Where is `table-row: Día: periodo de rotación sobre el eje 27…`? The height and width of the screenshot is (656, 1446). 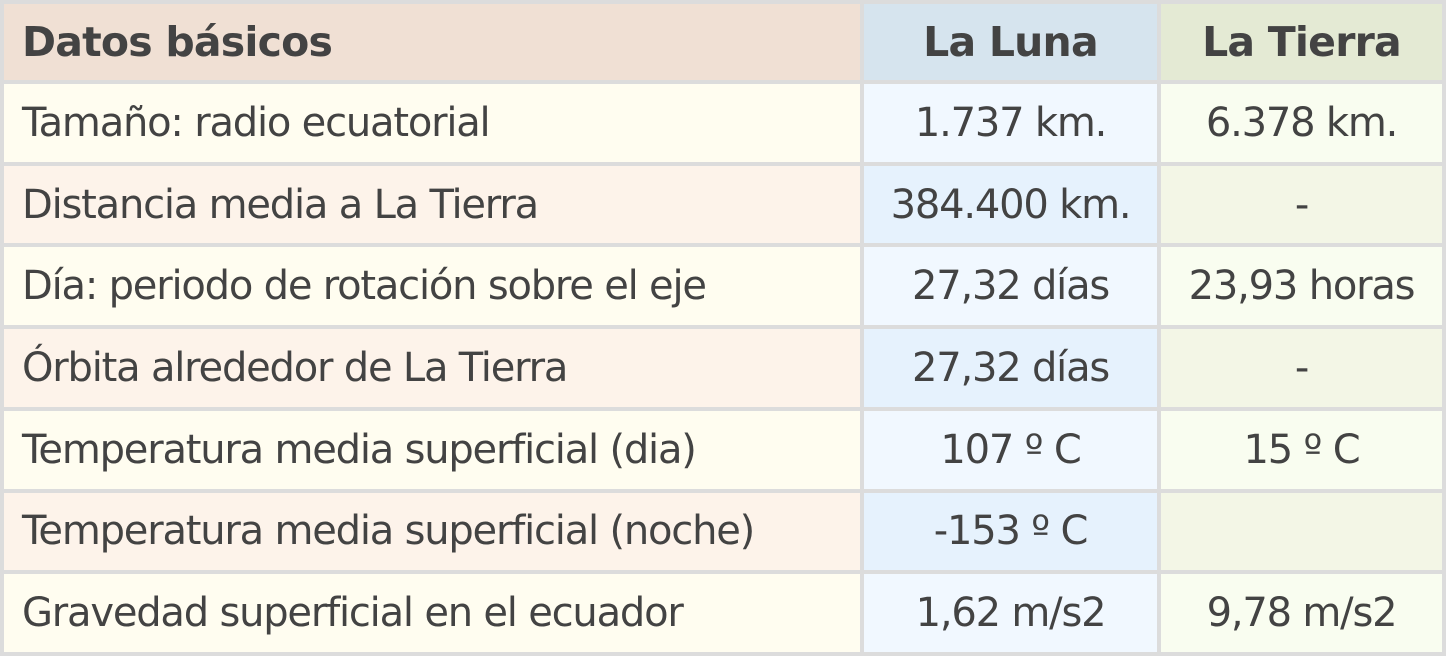
table-row: Día: periodo de rotación sobre el eje 27… is located at coordinates (723, 286).